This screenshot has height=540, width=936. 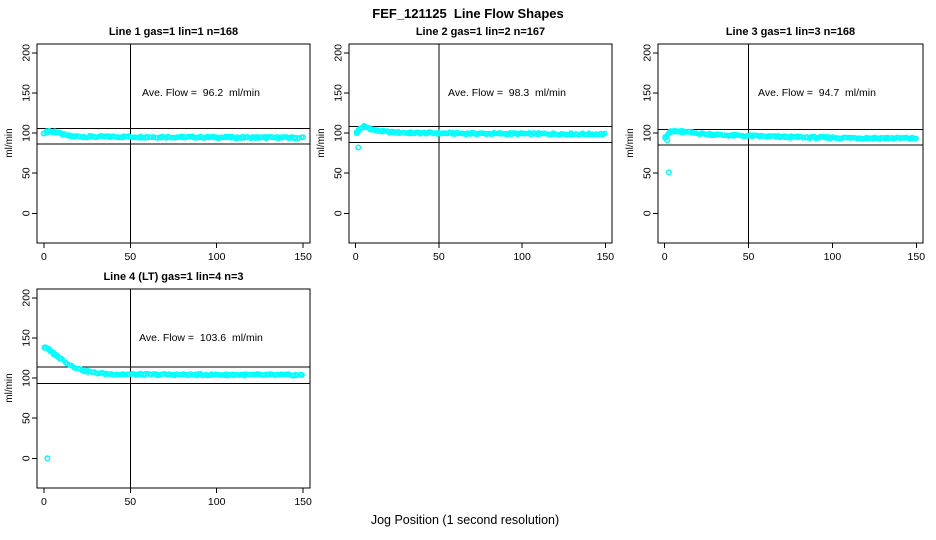 I want to click on figure-title: FEF_121125 Line Flow Shapes, so click(x=468, y=13).